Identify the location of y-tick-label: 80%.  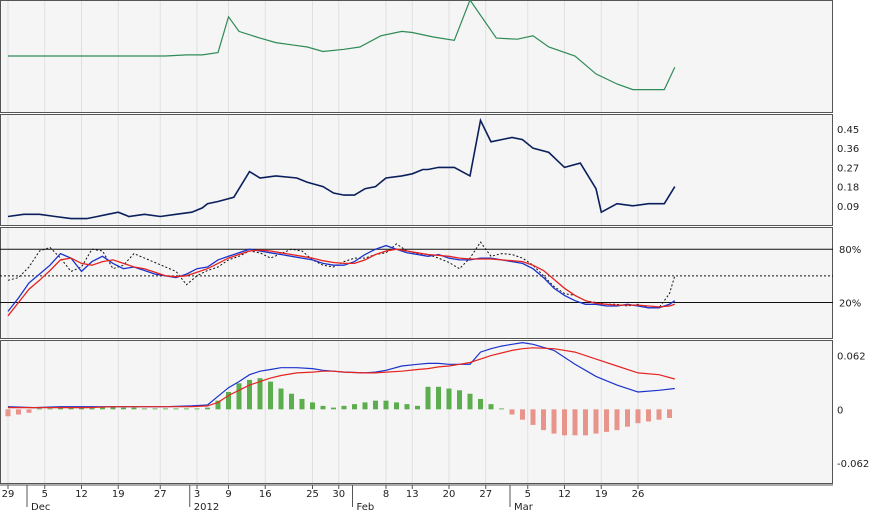
(850, 250).